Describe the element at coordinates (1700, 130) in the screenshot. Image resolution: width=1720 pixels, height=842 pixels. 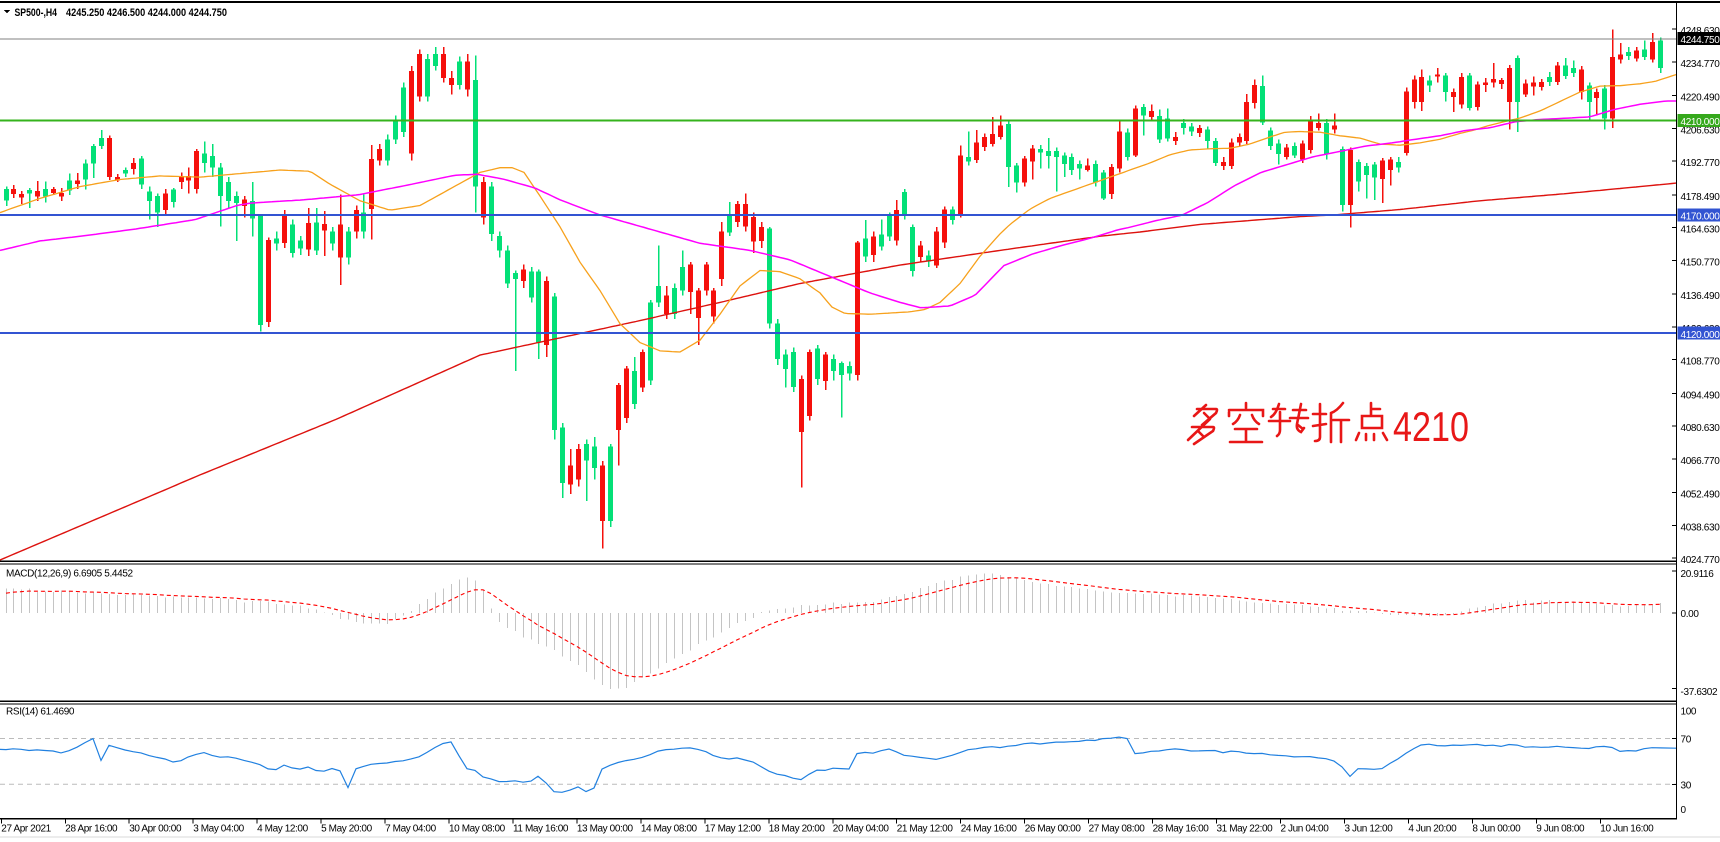
I see `svg-text: 4206.630` at that location.